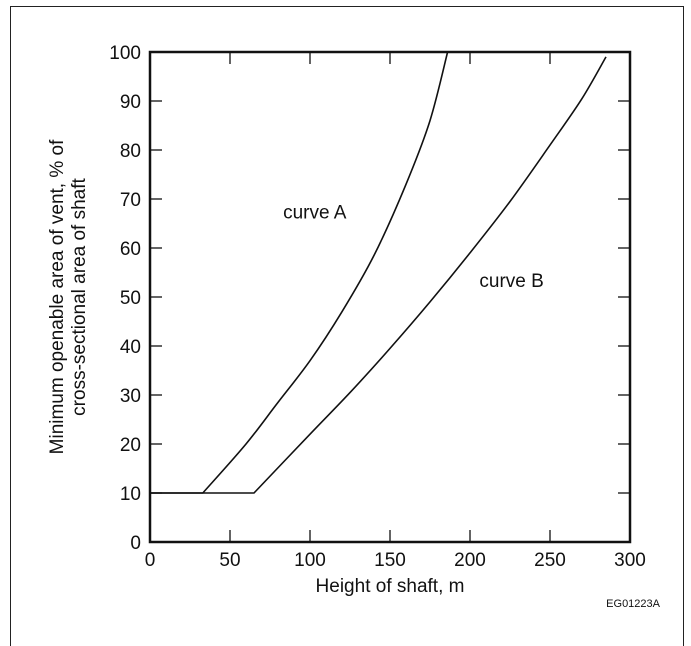 Image resolution: width=691 pixels, height=646 pixels. What do you see at coordinates (57, 296) in the screenshot?
I see `y-axis-title-line-1: Minimum openable area of vent, % of` at bounding box center [57, 296].